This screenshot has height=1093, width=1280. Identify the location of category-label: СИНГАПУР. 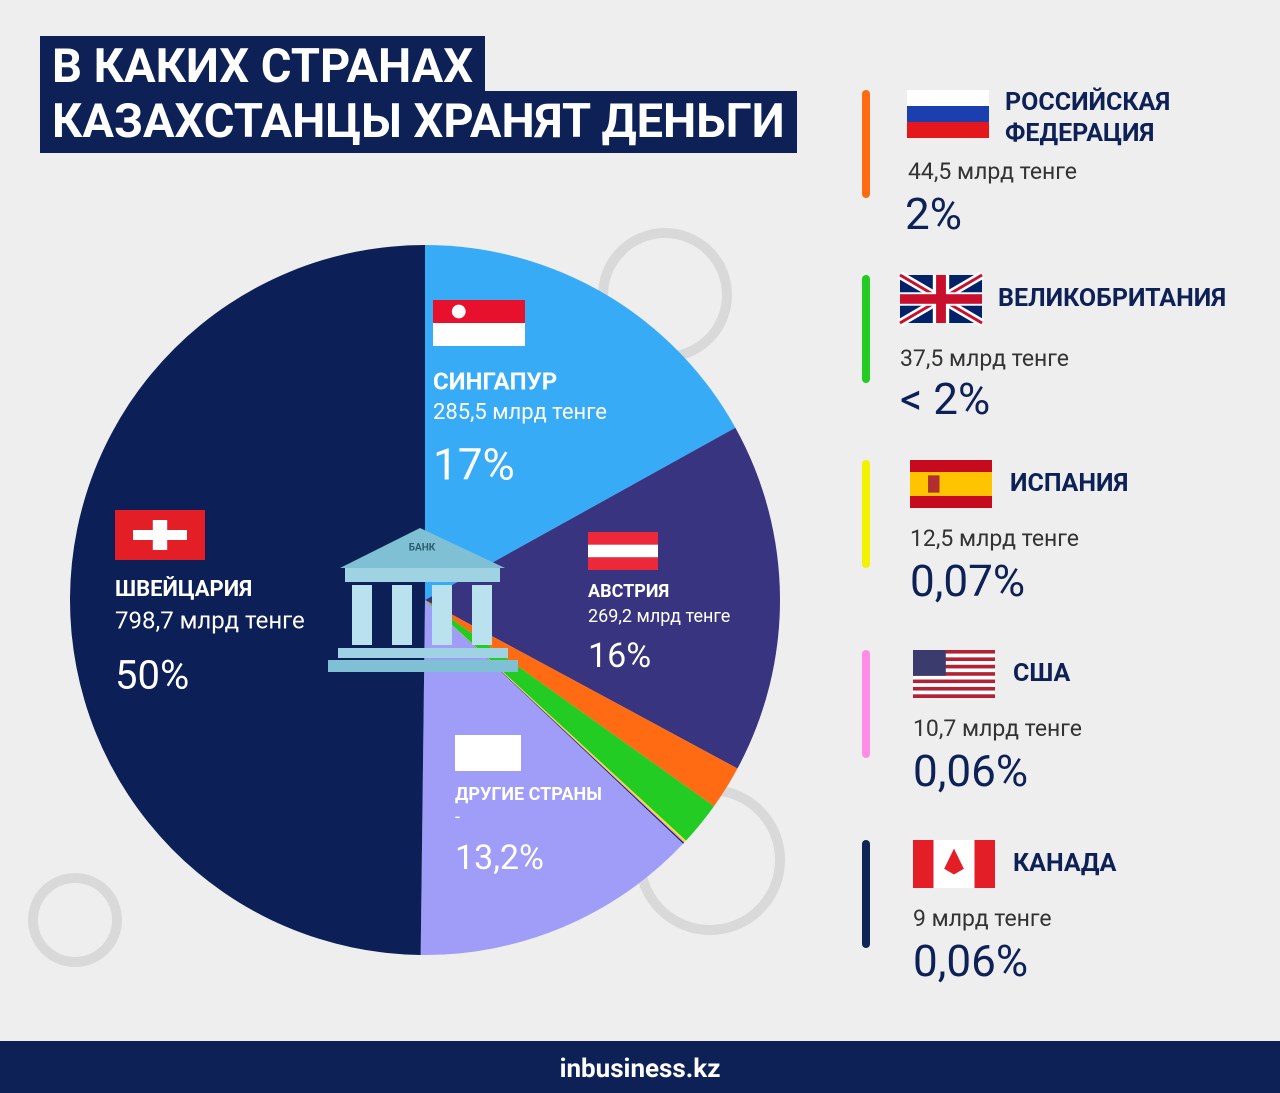
(495, 381).